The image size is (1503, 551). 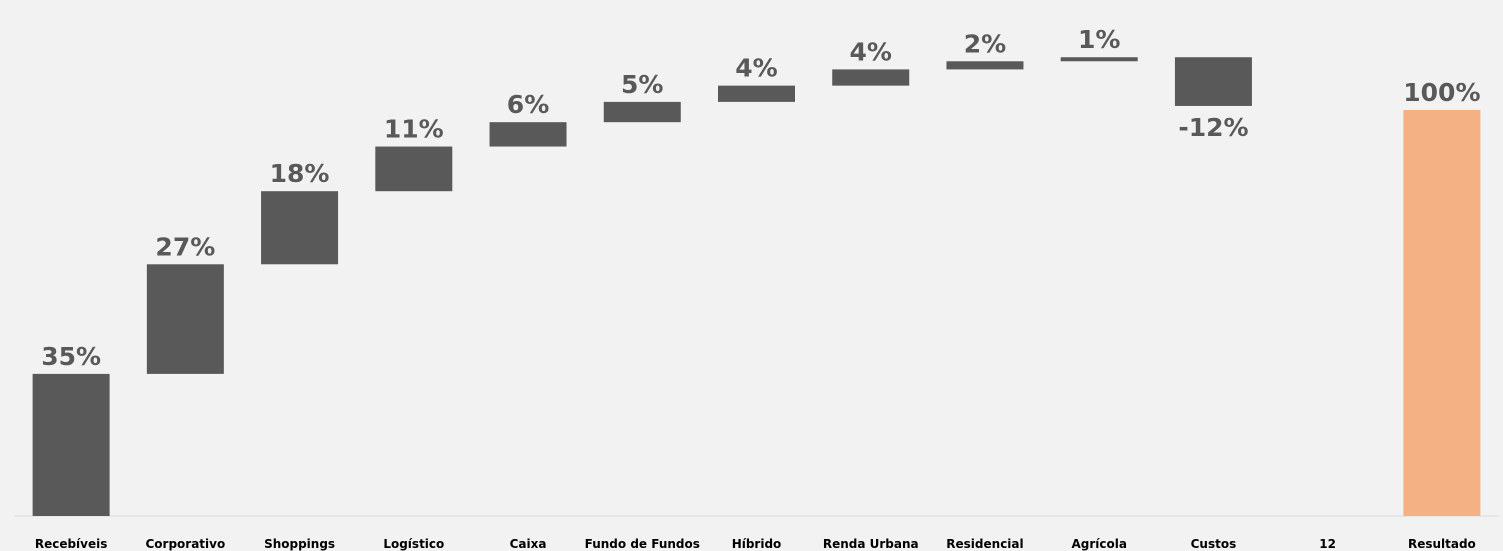 I want to click on data-label: 100%, so click(x=1441, y=92).